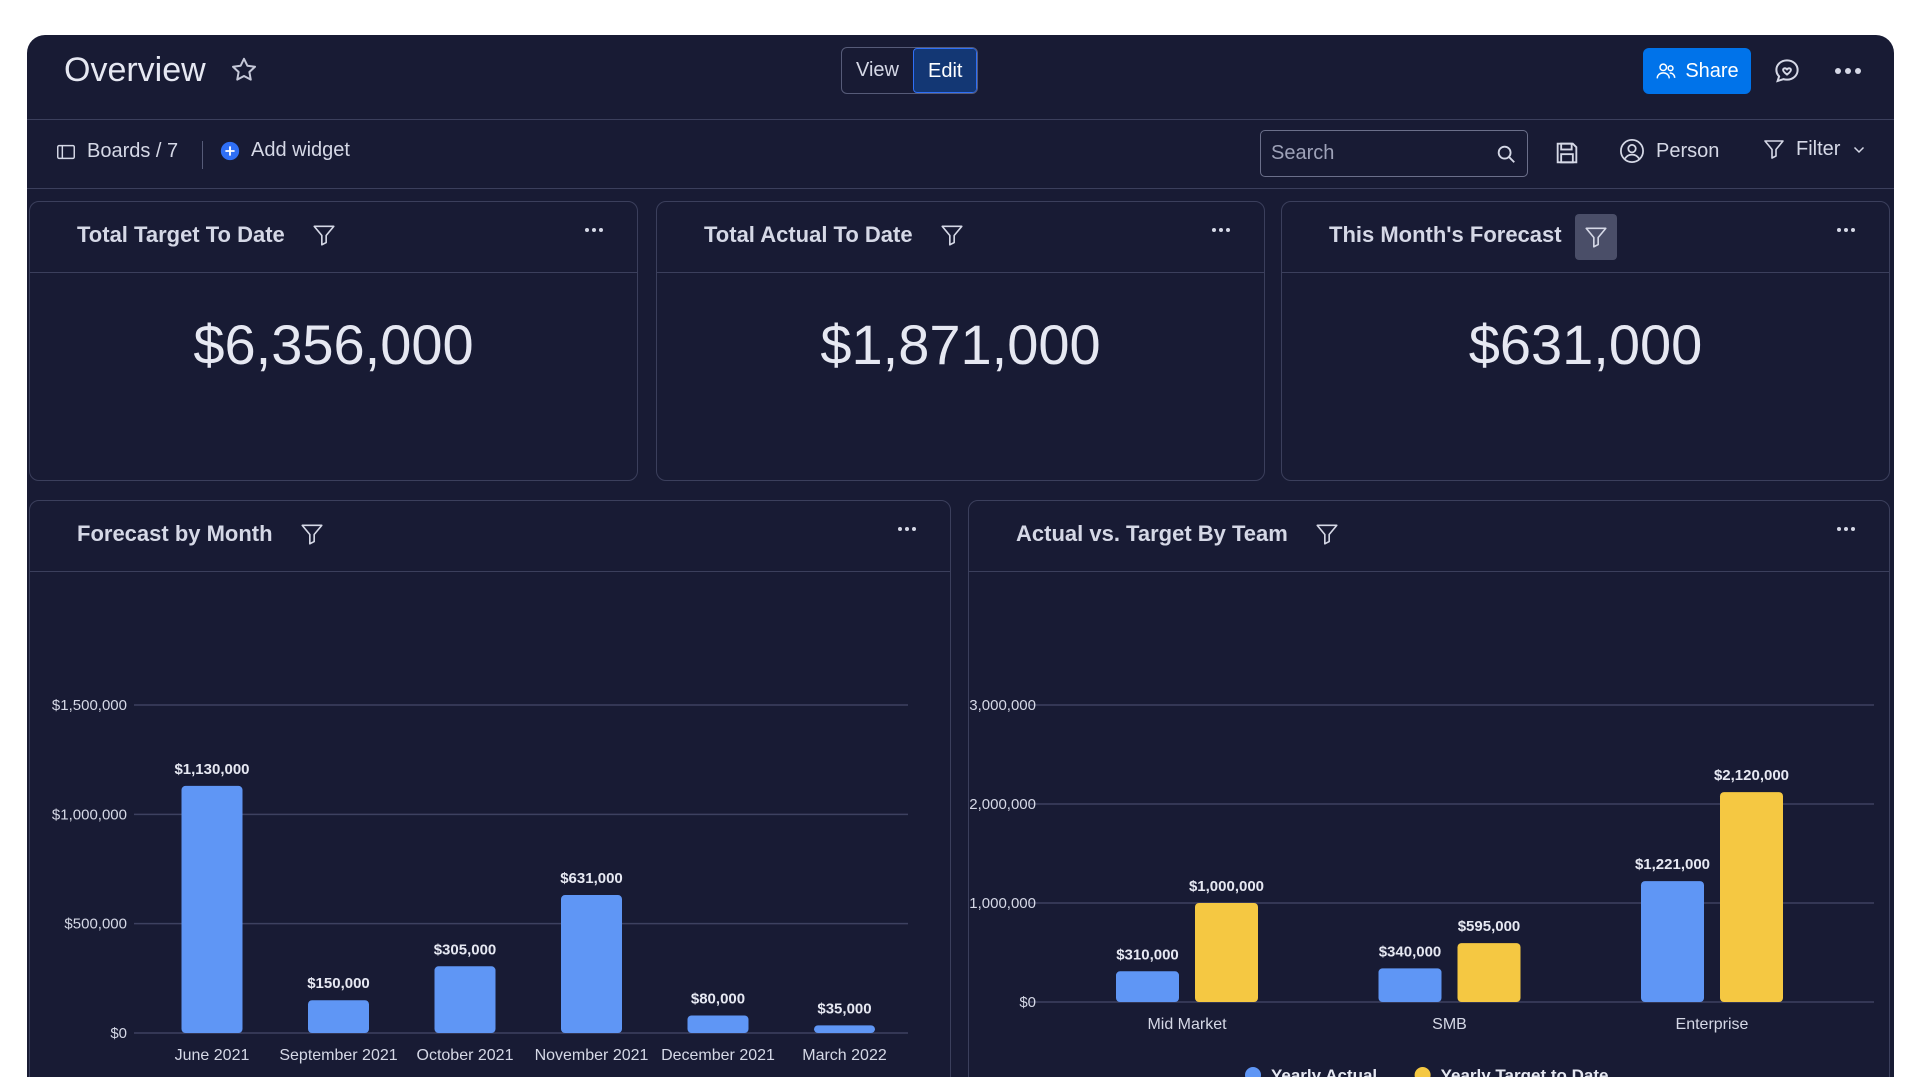 The height and width of the screenshot is (1077, 1920). I want to click on legend-label: Yearly Target to Date, so click(1525, 1071).